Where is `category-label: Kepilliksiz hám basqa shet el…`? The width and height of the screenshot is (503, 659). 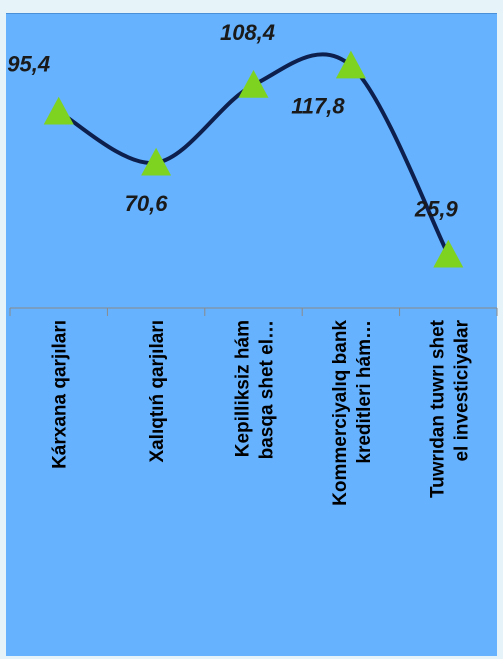 category-label: Kepilliksiz hám basqa shet el… is located at coordinates (255, 389).